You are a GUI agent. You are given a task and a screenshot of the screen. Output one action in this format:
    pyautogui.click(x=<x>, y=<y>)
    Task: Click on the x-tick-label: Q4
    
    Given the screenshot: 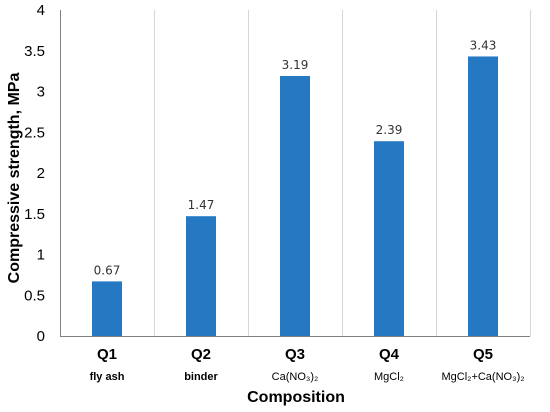 What is the action you would take?
    pyautogui.click(x=389, y=354)
    